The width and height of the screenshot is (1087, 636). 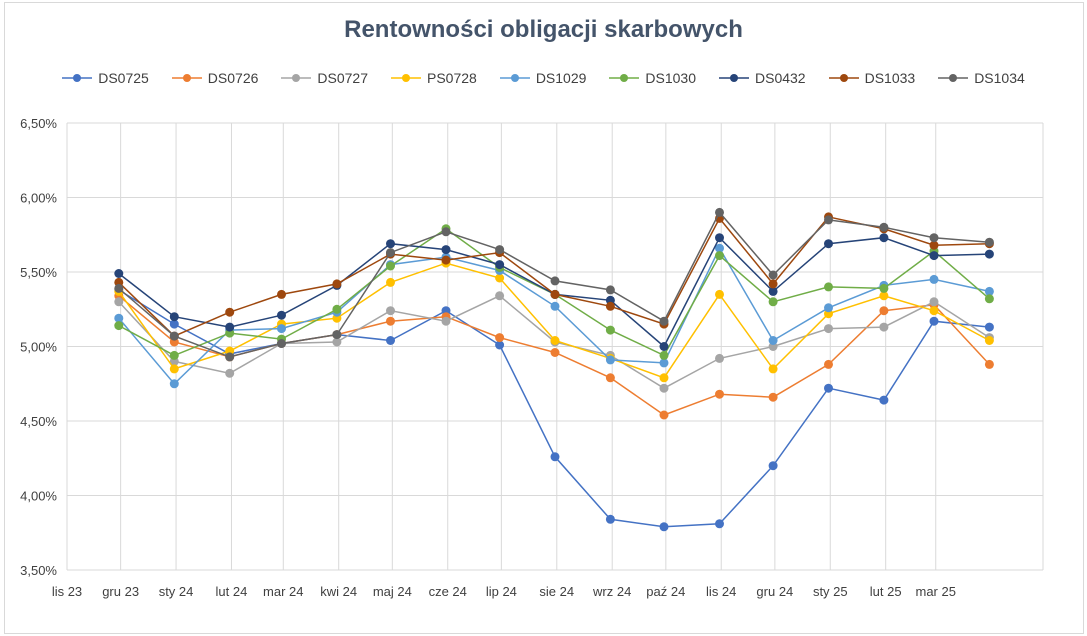 I want to click on y-tick-label: 3,50%, so click(x=38, y=570).